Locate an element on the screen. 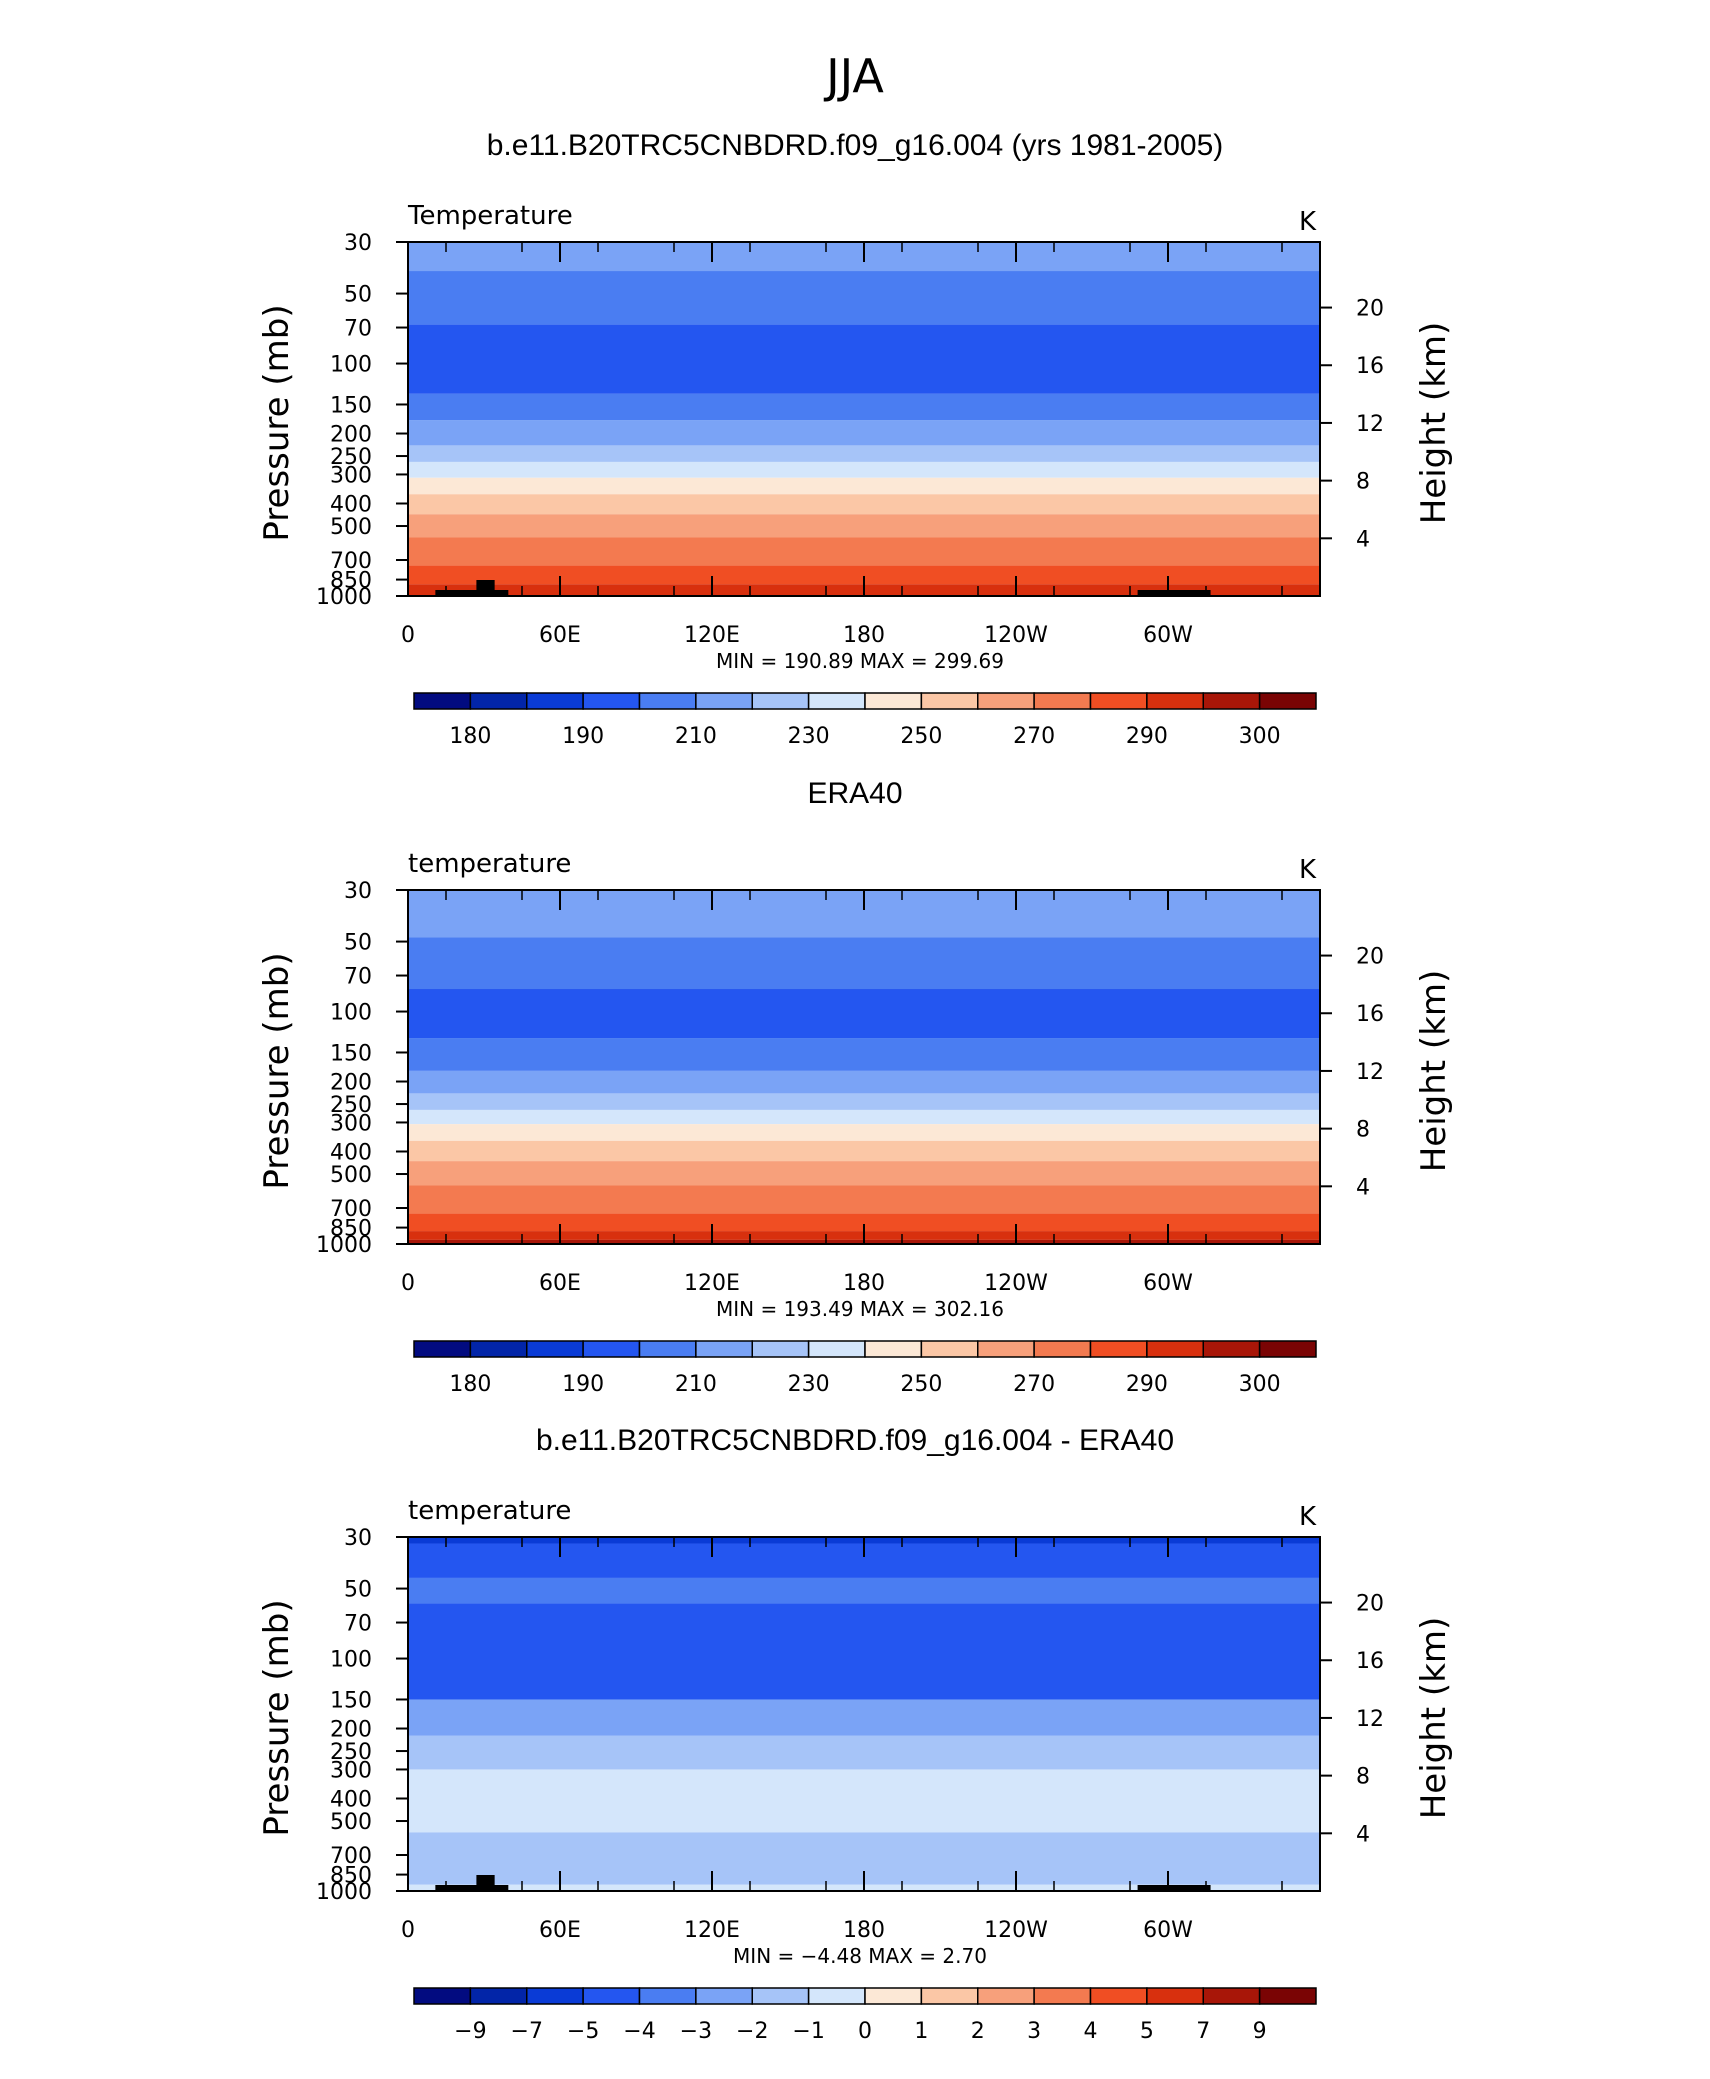 This screenshot has height=2079, width=1710. colorbar-label: 3 is located at coordinates (1034, 2031).